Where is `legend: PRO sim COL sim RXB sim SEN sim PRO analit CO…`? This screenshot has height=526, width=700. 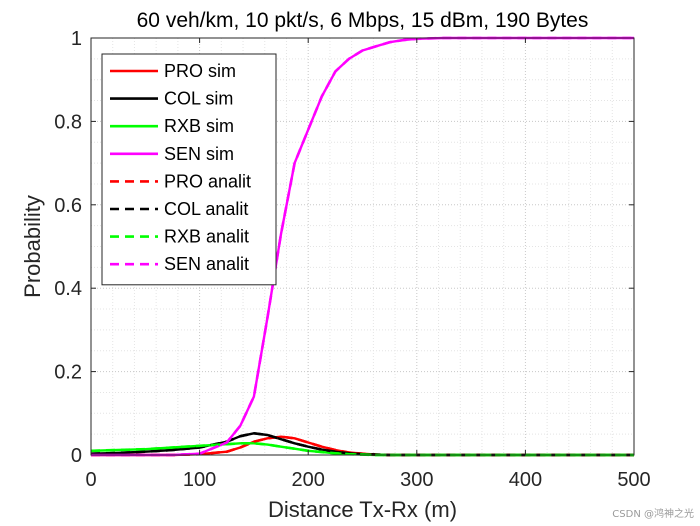
legend: PRO sim COL sim RXB sim SEN sim PRO analit CO… is located at coordinates (189, 169).